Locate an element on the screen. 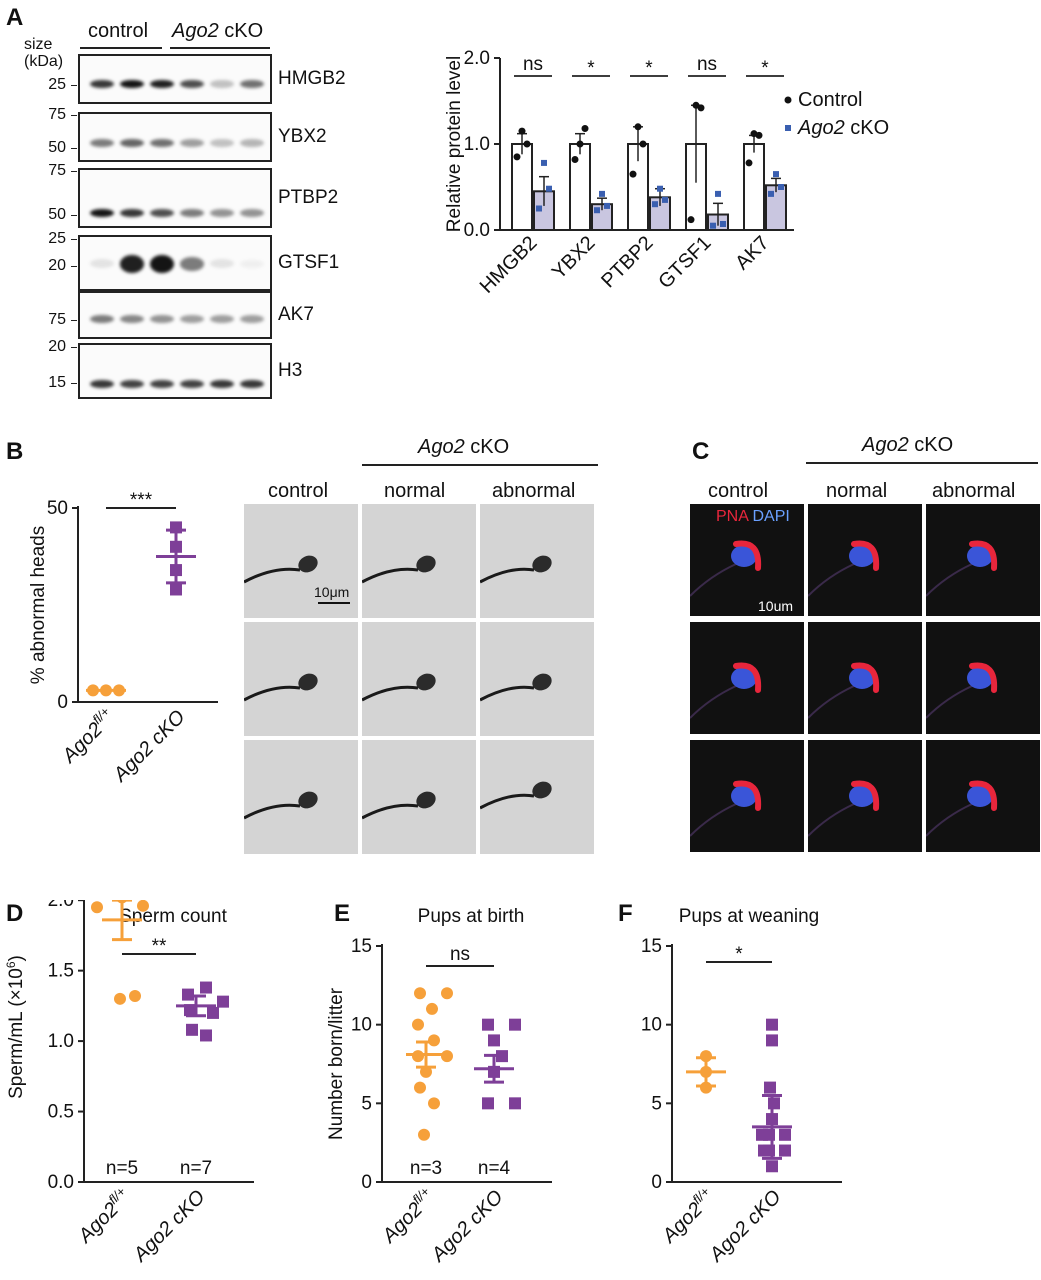  category-label-ak7: AK7 is located at coordinates (752, 253).